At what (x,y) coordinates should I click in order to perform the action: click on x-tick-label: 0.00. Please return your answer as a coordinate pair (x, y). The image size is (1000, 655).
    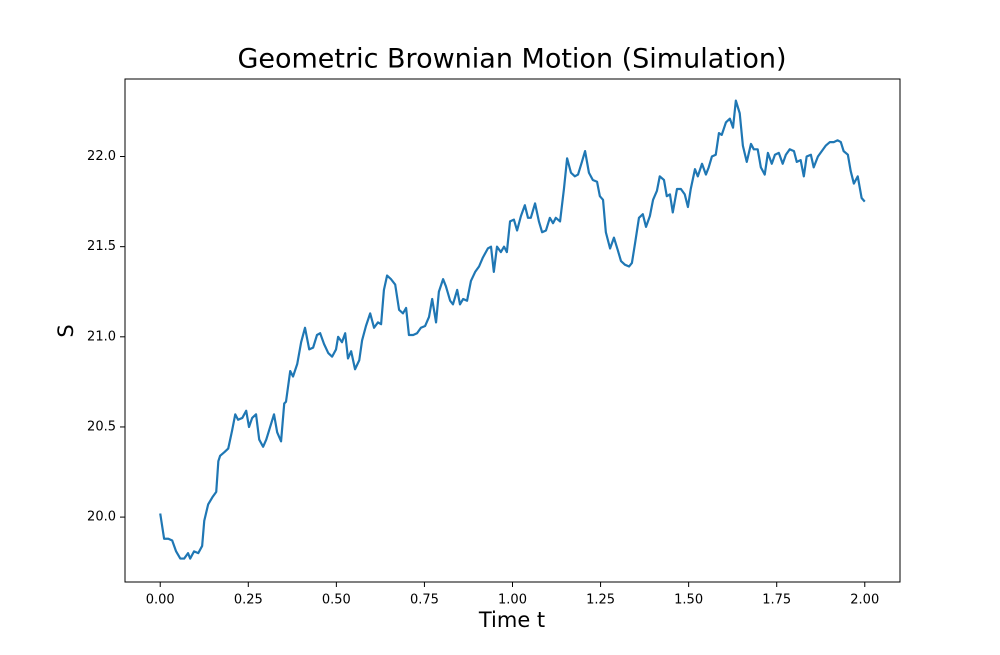
    Looking at the image, I should click on (160, 600).